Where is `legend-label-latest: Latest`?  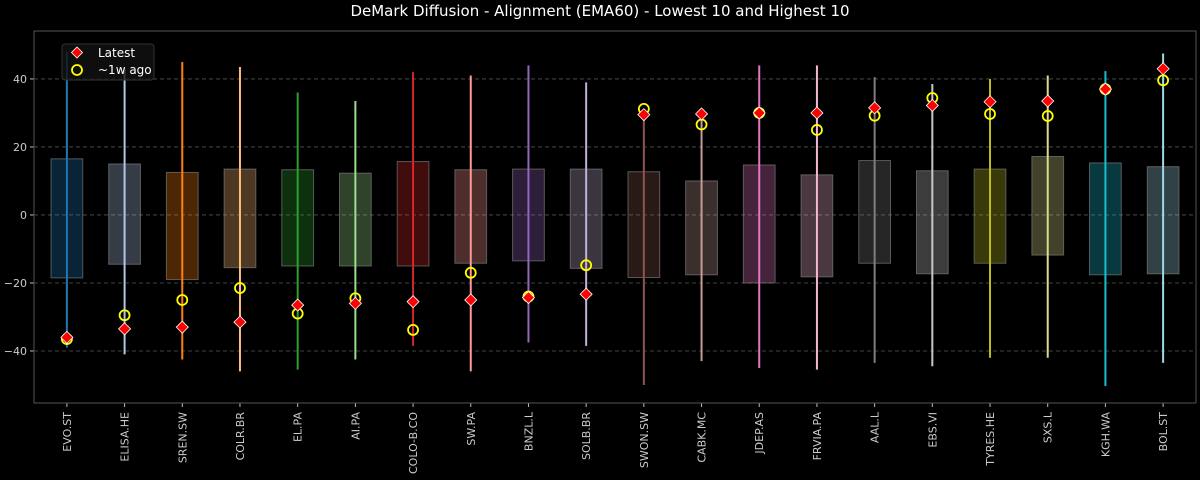 legend-label-latest: Latest is located at coordinates (116, 53).